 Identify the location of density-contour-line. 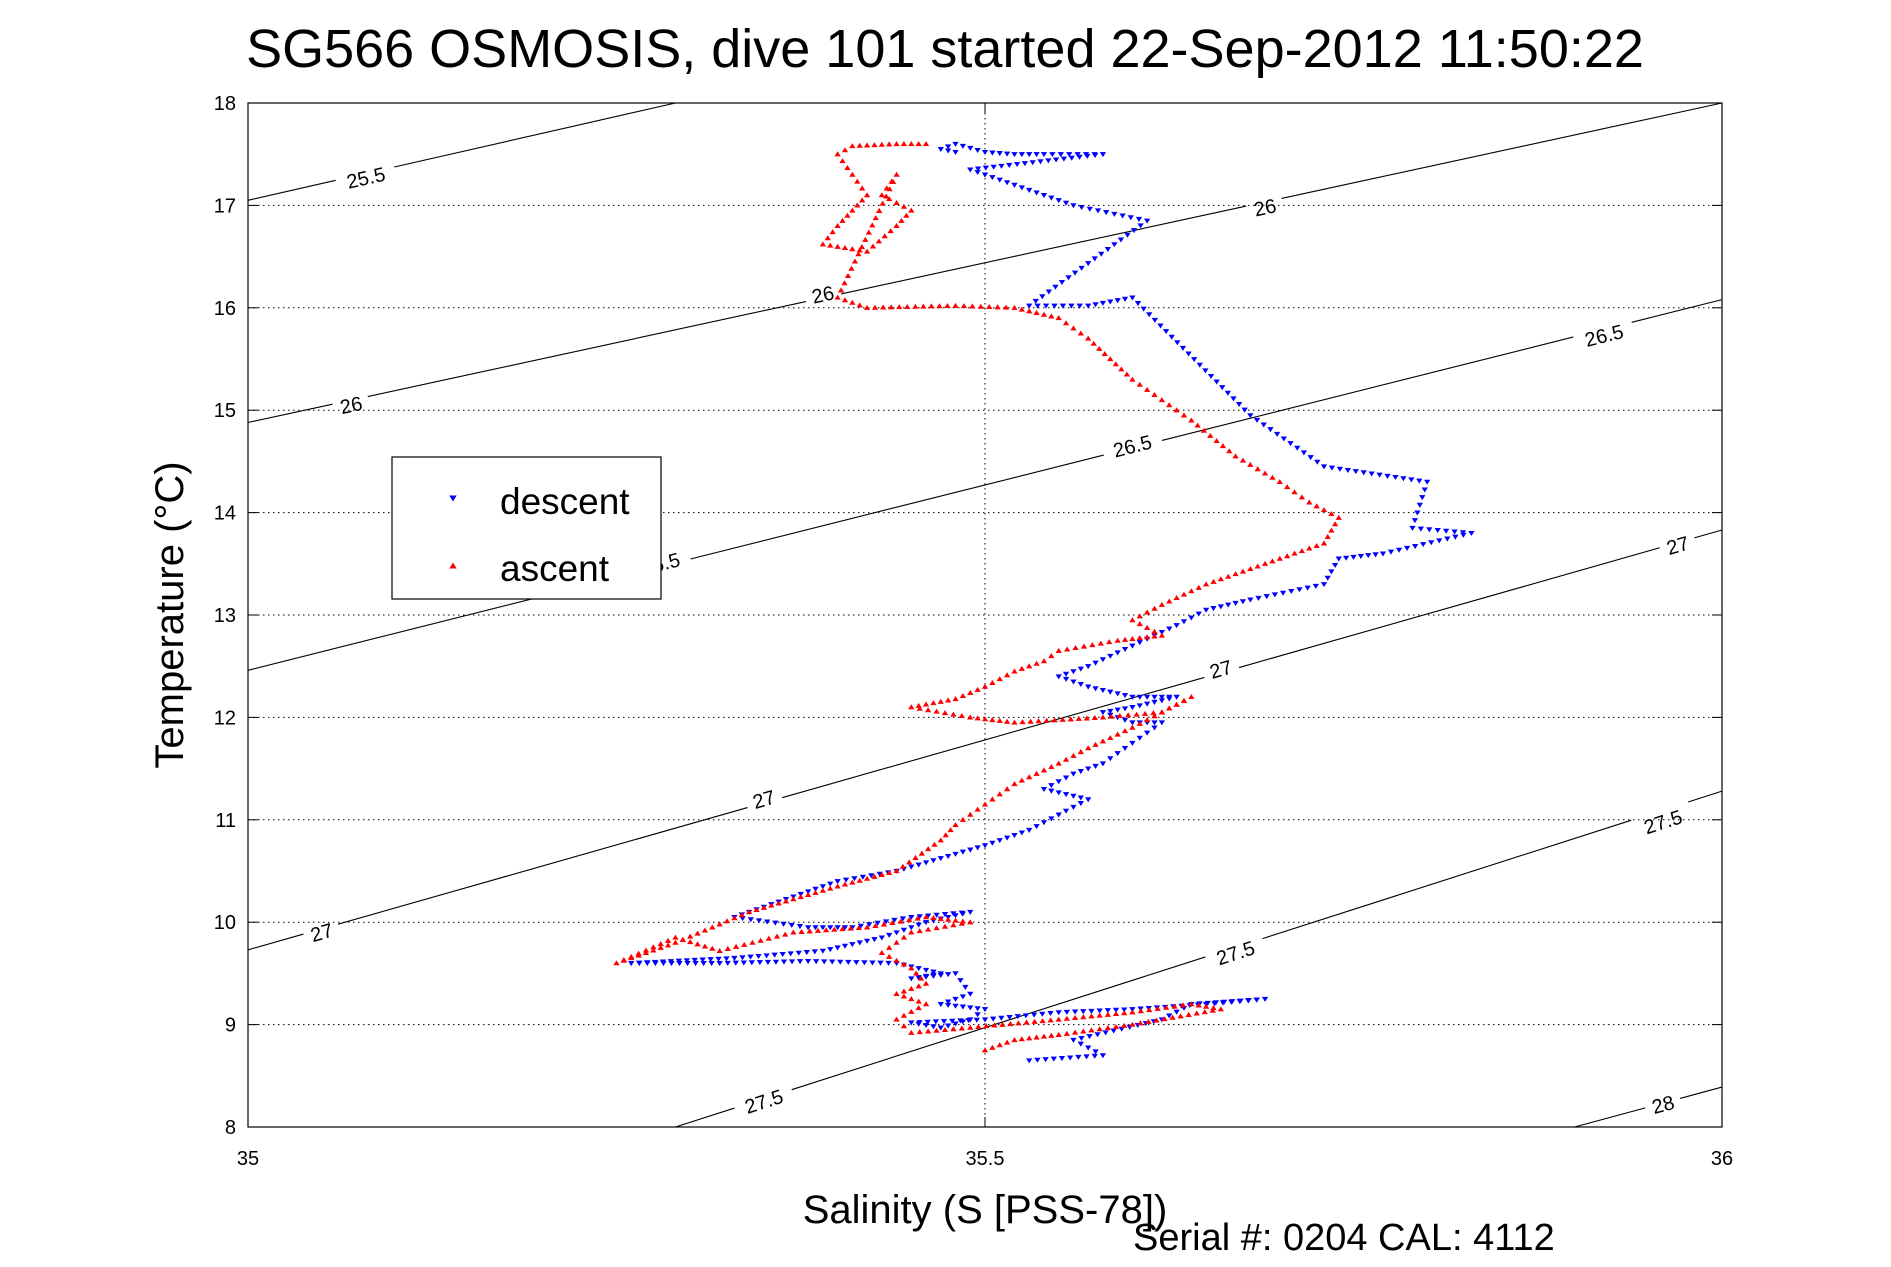
(535, 135).